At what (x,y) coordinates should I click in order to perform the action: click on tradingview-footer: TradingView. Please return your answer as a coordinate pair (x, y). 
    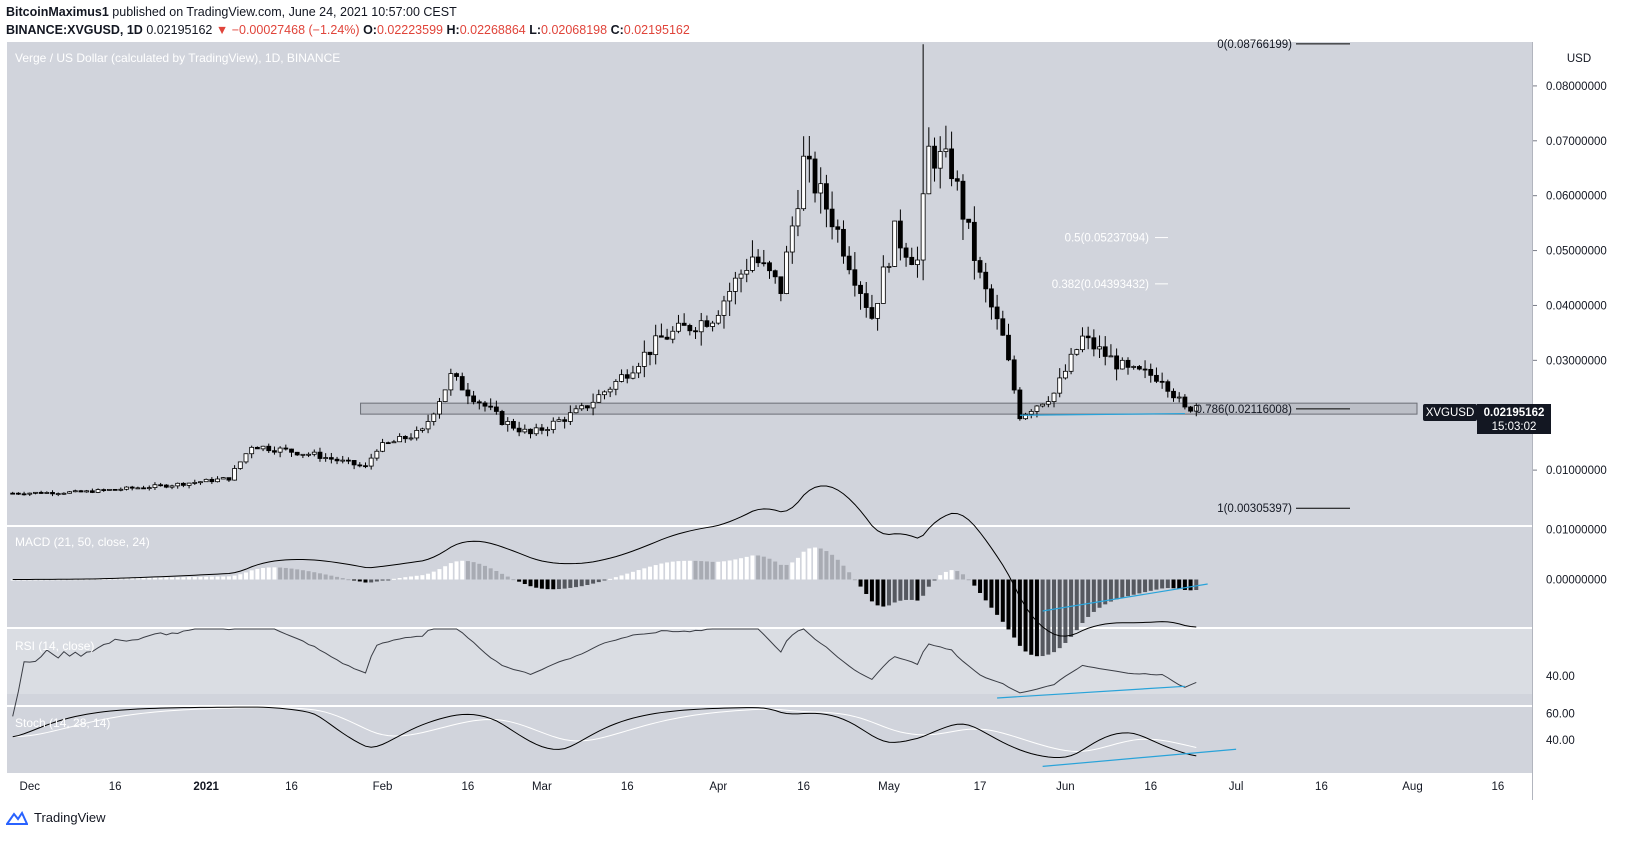
    Looking at the image, I should click on (56, 817).